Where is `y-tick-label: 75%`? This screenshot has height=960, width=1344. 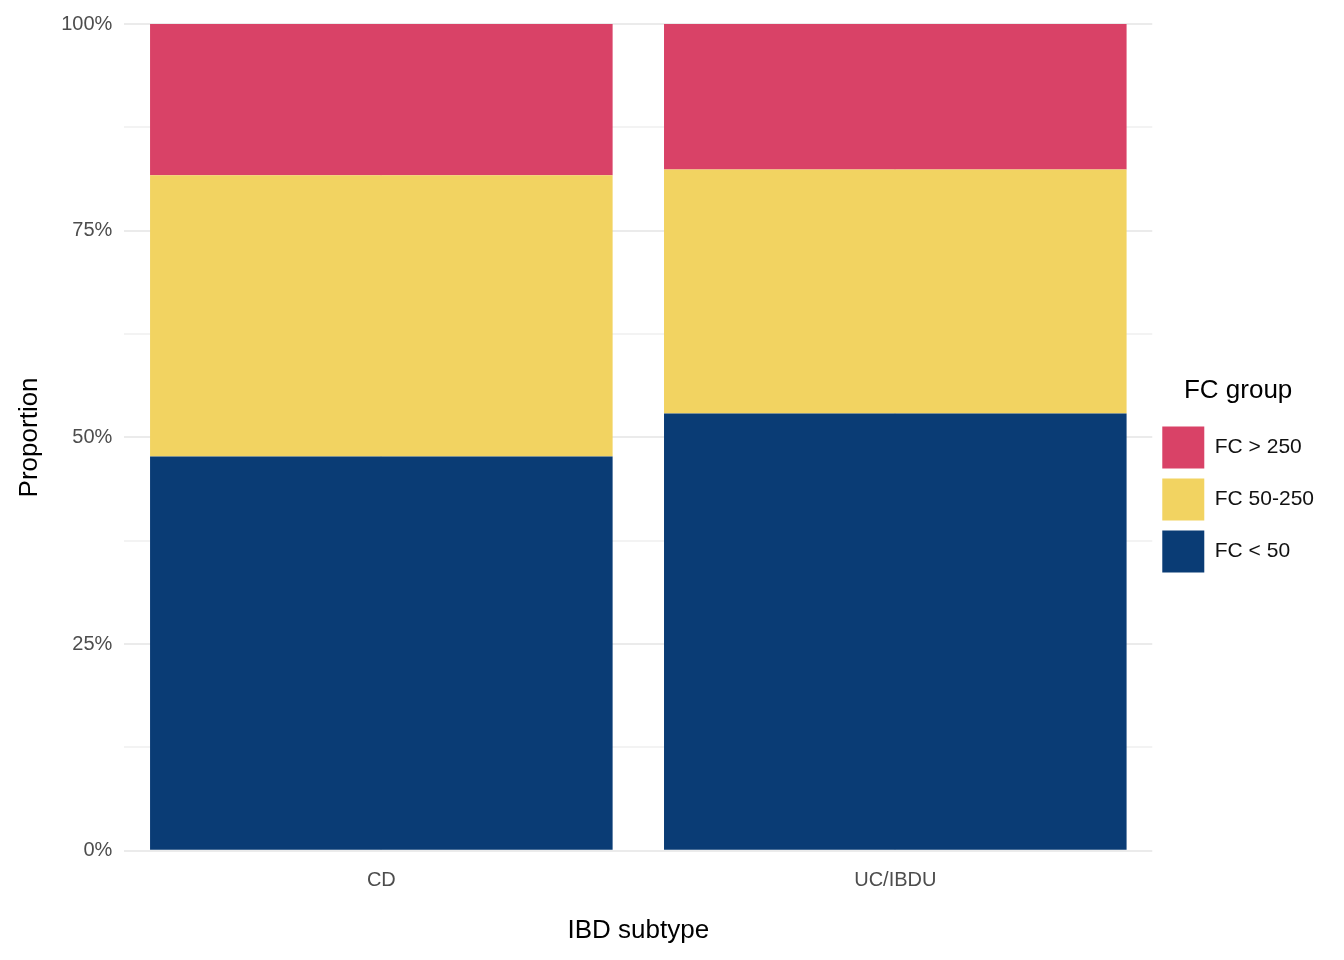 y-tick-label: 75% is located at coordinates (92, 229).